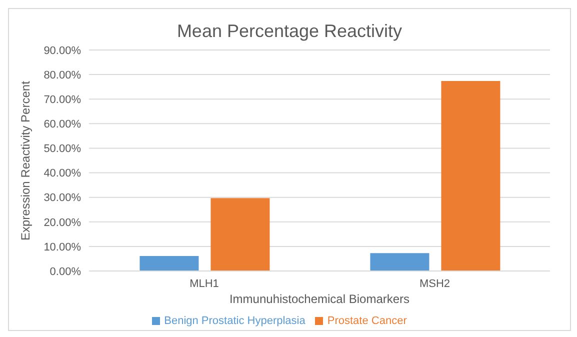 The width and height of the screenshot is (577, 337). Describe the element at coordinates (235, 321) in the screenshot. I see `legend-label: Benign Prostatic Hyperplasia` at that location.